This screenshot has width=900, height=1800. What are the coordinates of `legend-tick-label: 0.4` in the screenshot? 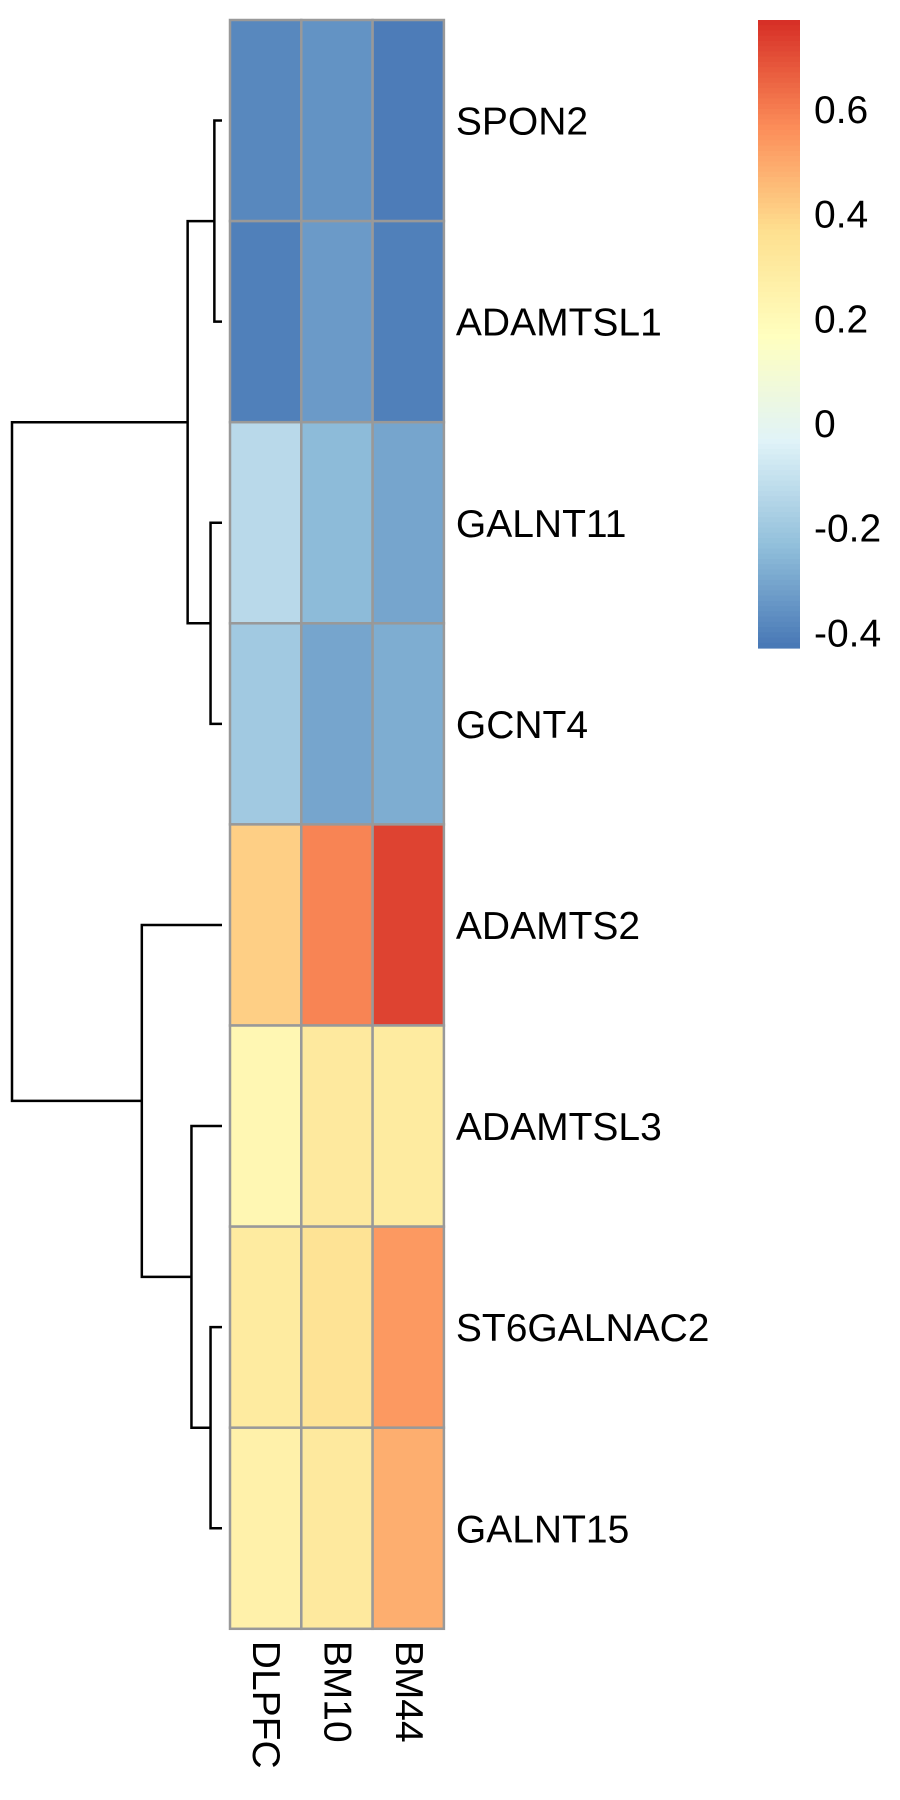 It's located at (841, 215).